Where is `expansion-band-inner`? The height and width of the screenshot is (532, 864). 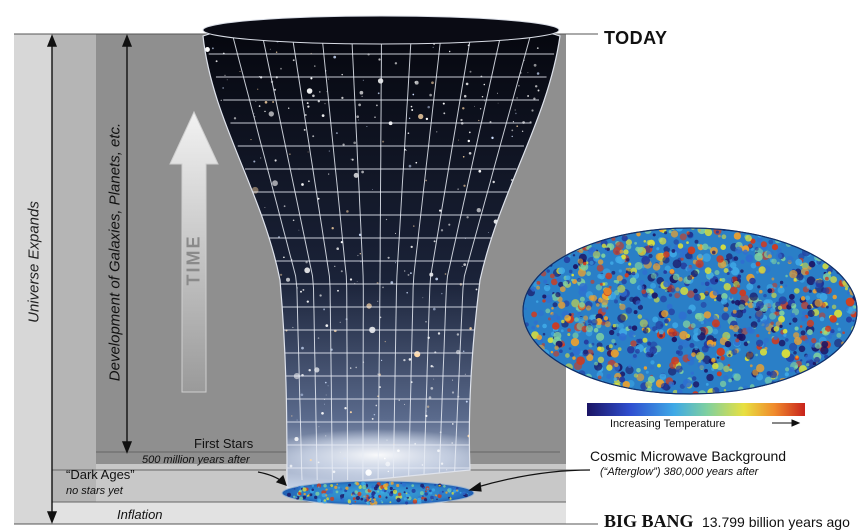
expansion-band-inner is located at coordinates (74, 279).